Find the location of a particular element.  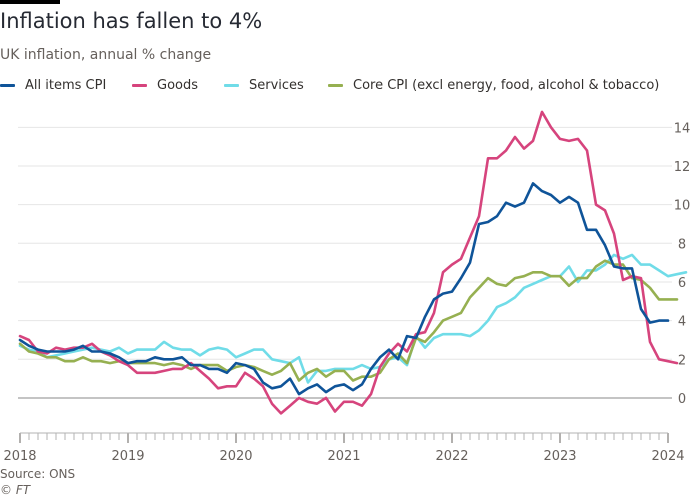

y-tick-label: 4 is located at coordinates (682, 322).